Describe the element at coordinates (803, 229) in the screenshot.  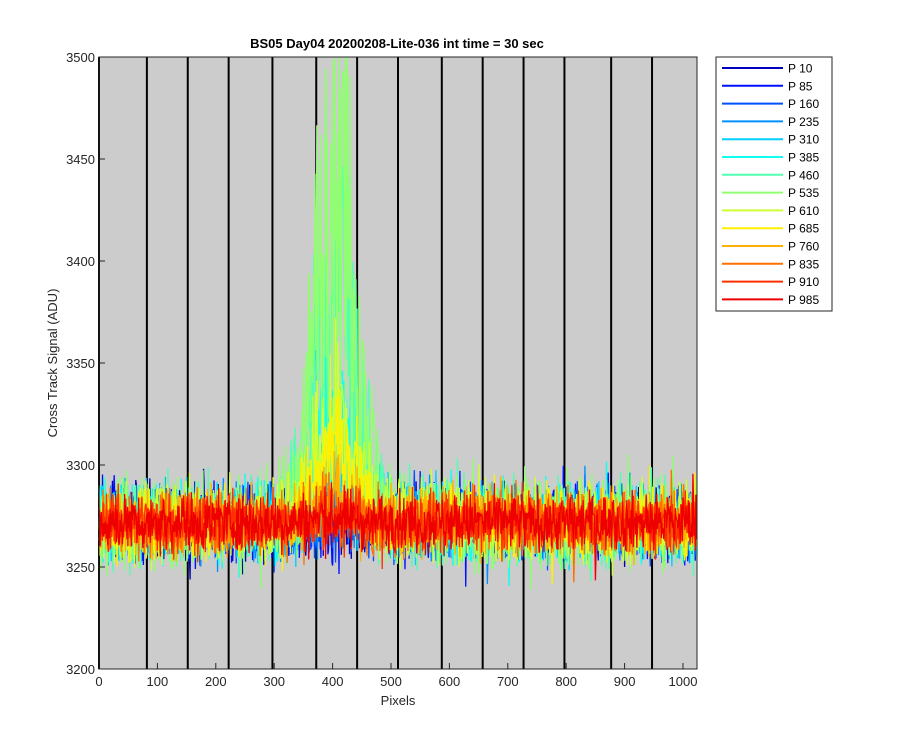
I see `legend-label: P 685` at that location.